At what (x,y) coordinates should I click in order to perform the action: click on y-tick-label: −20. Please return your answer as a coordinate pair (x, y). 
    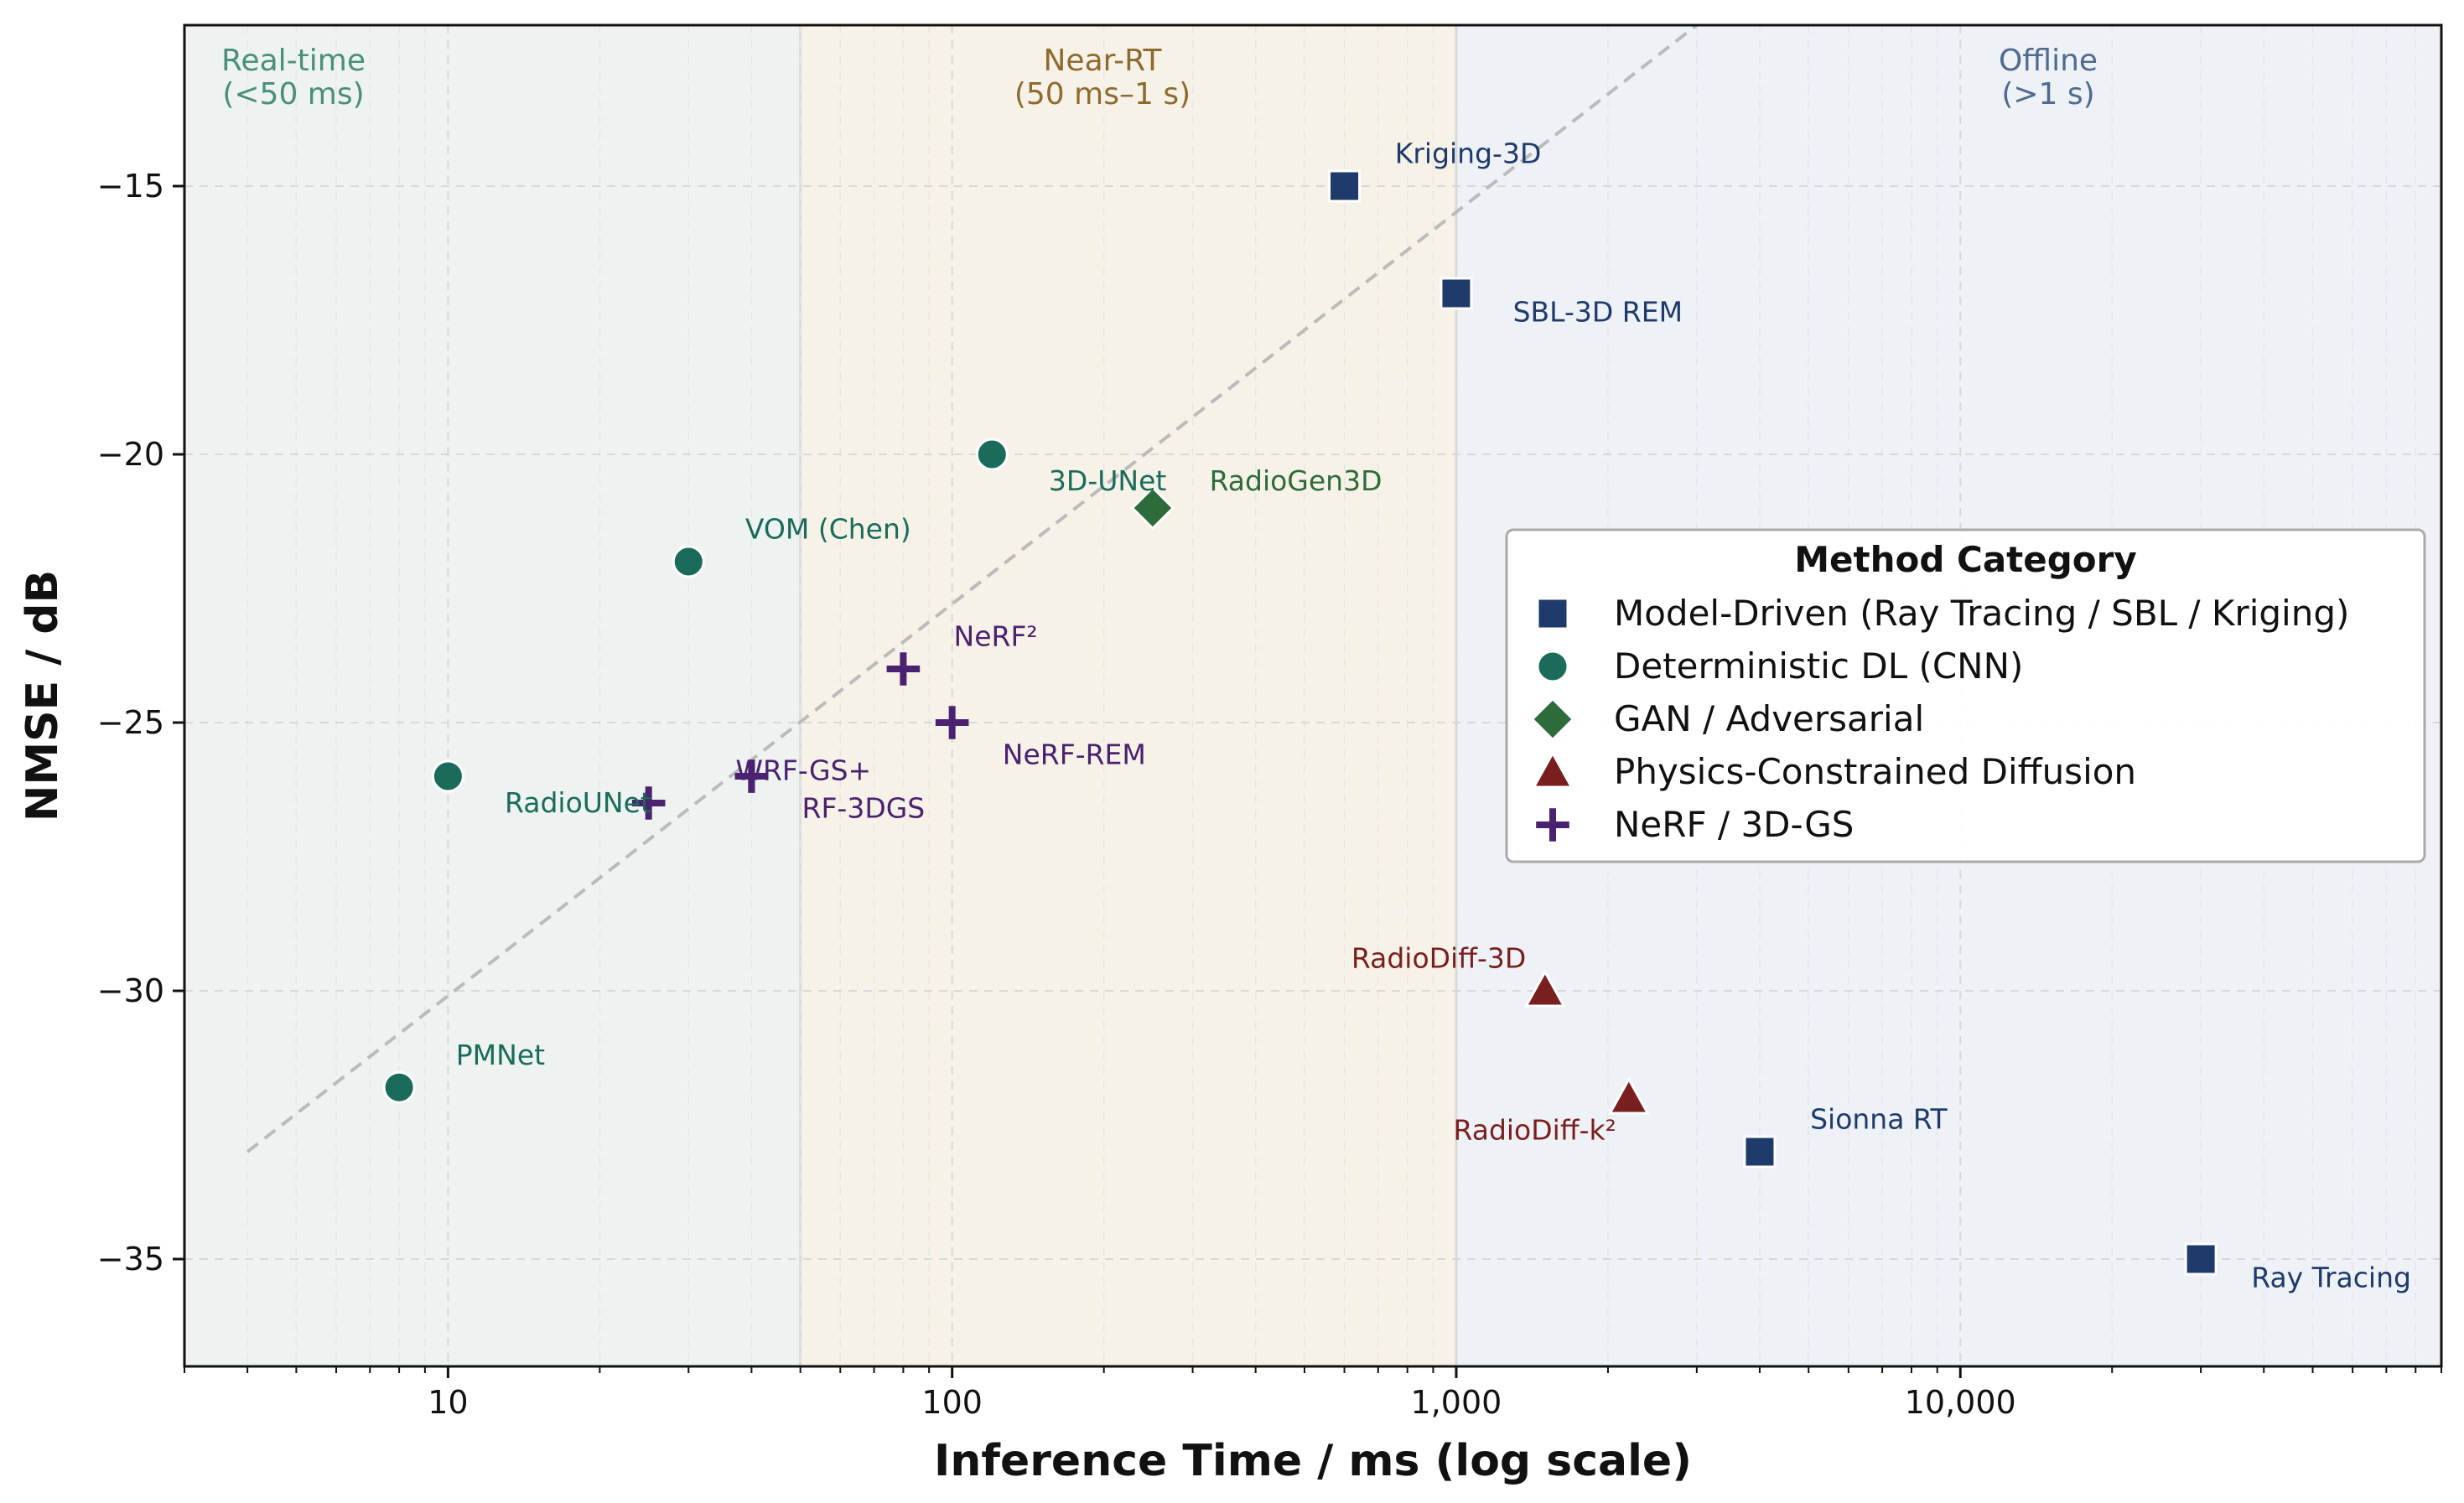
    Looking at the image, I should click on (130, 455).